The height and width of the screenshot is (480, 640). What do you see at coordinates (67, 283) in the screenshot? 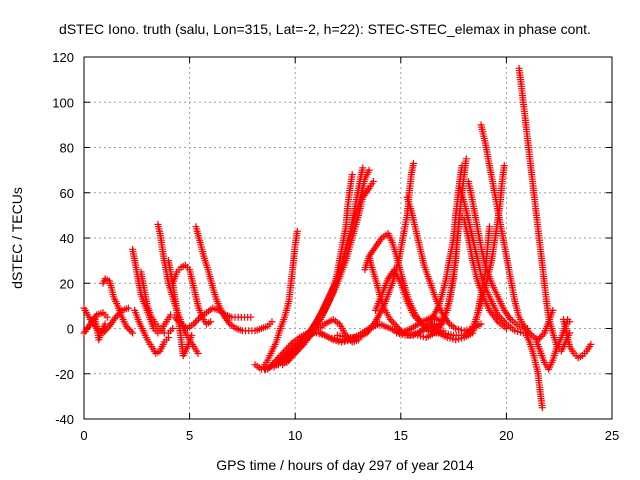
I see `y-tick-label: 20` at bounding box center [67, 283].